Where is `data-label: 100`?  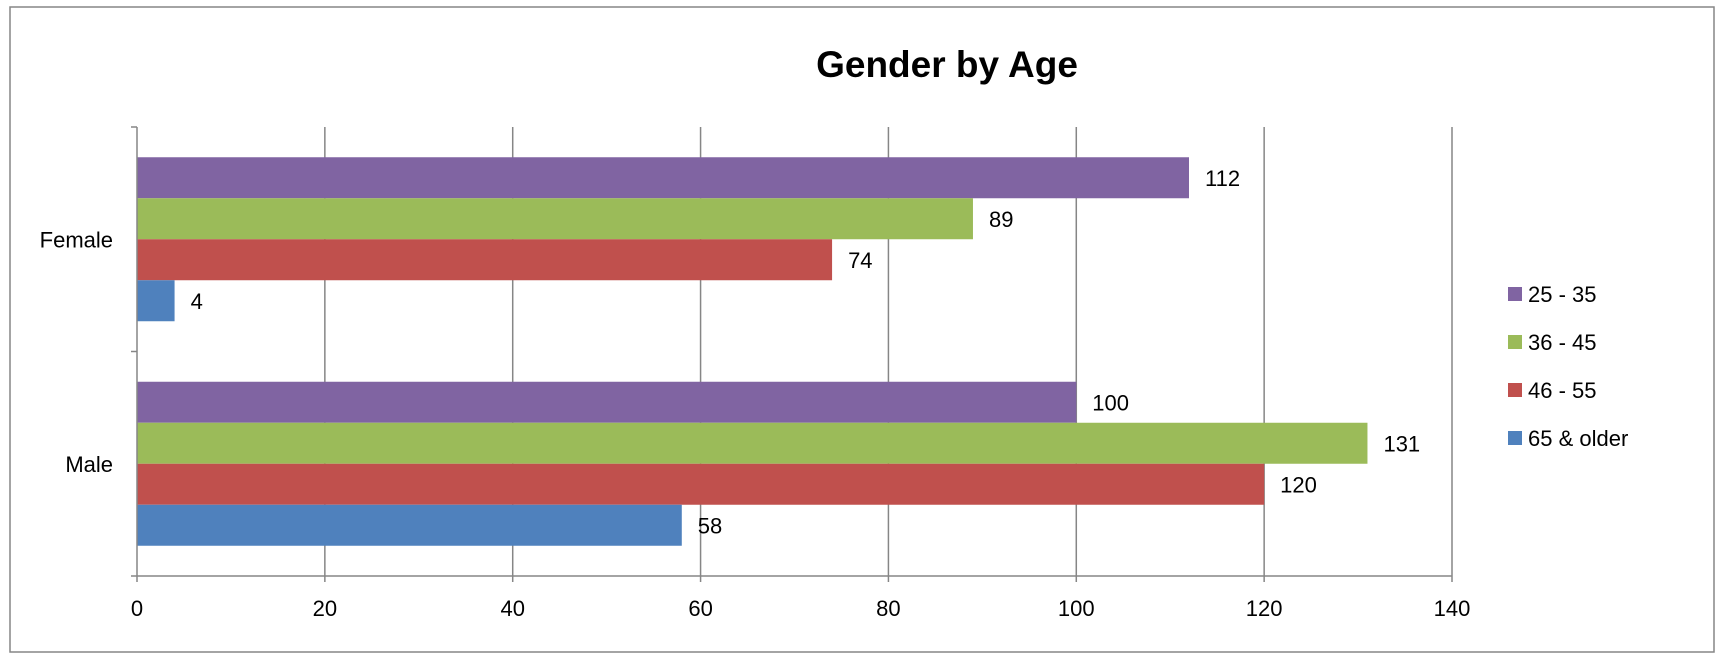
data-label: 100 is located at coordinates (1110, 402).